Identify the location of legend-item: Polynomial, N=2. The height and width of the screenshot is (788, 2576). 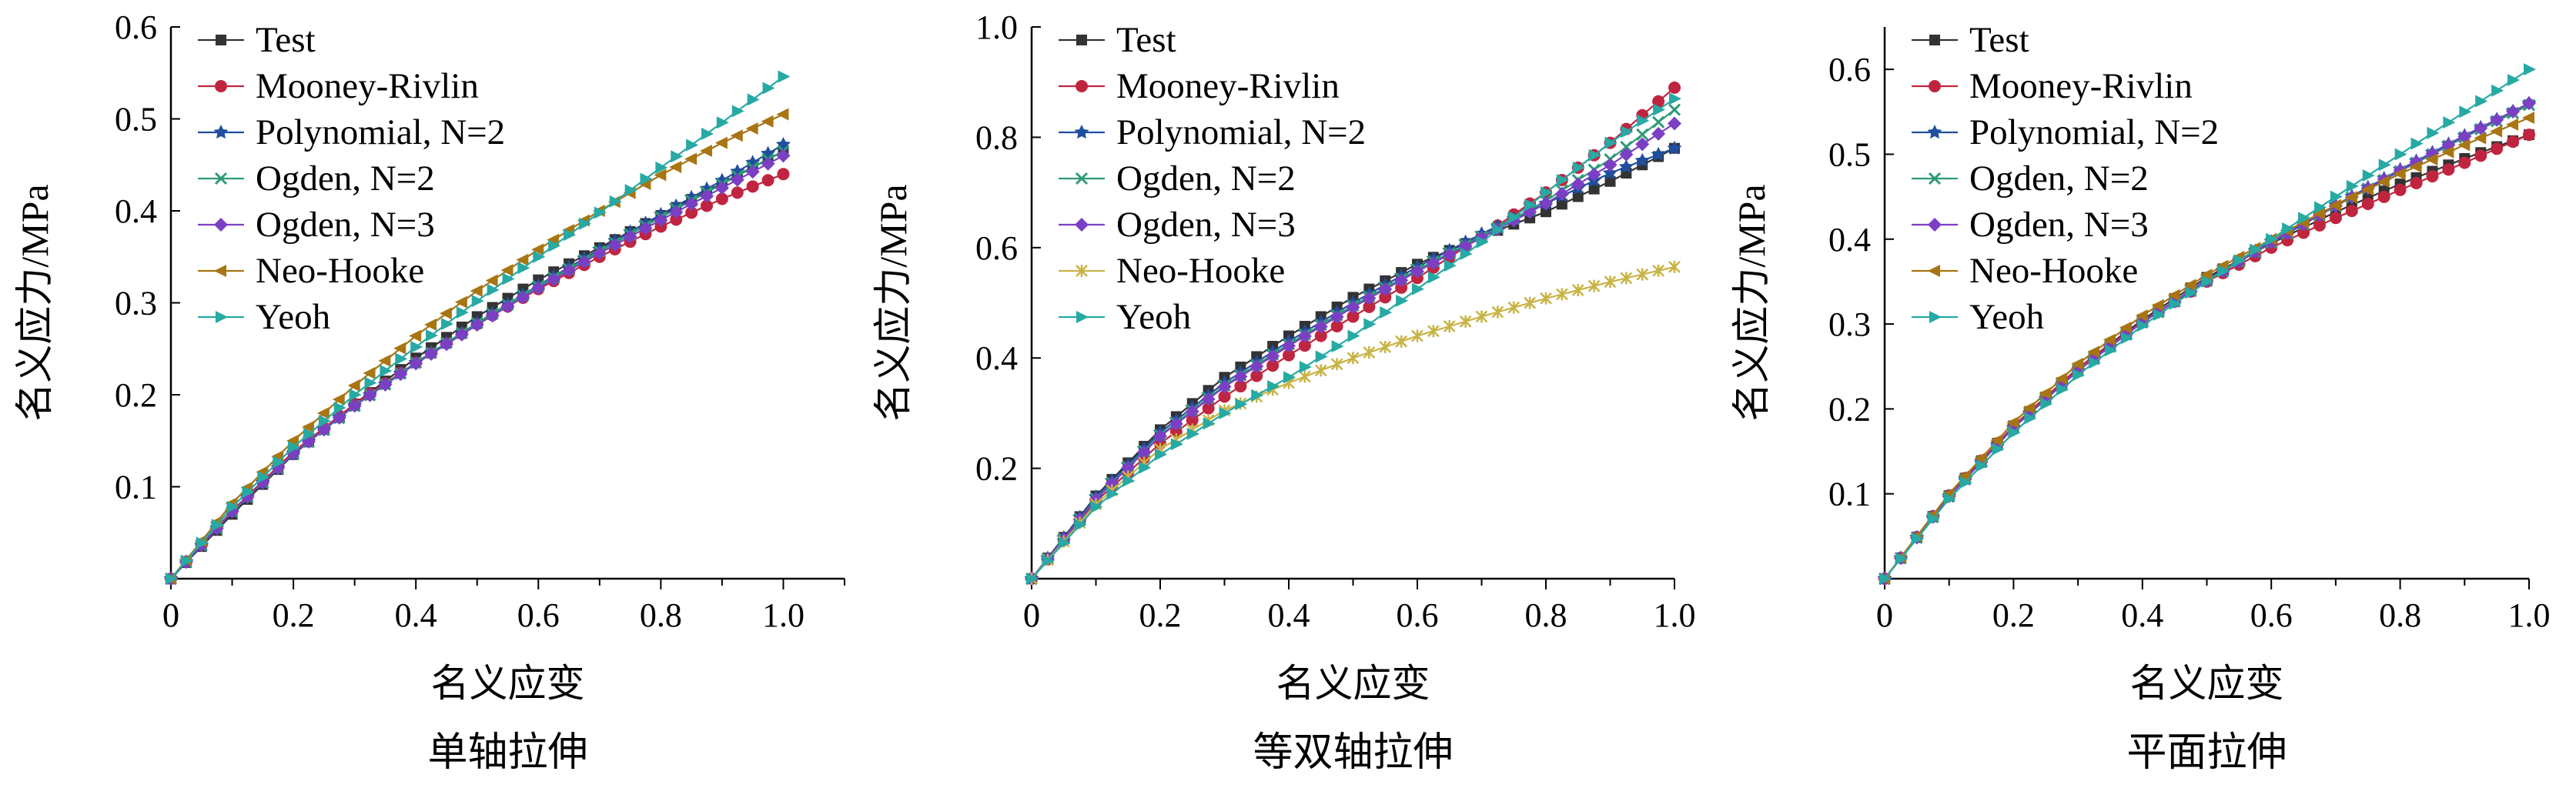
(2065, 132).